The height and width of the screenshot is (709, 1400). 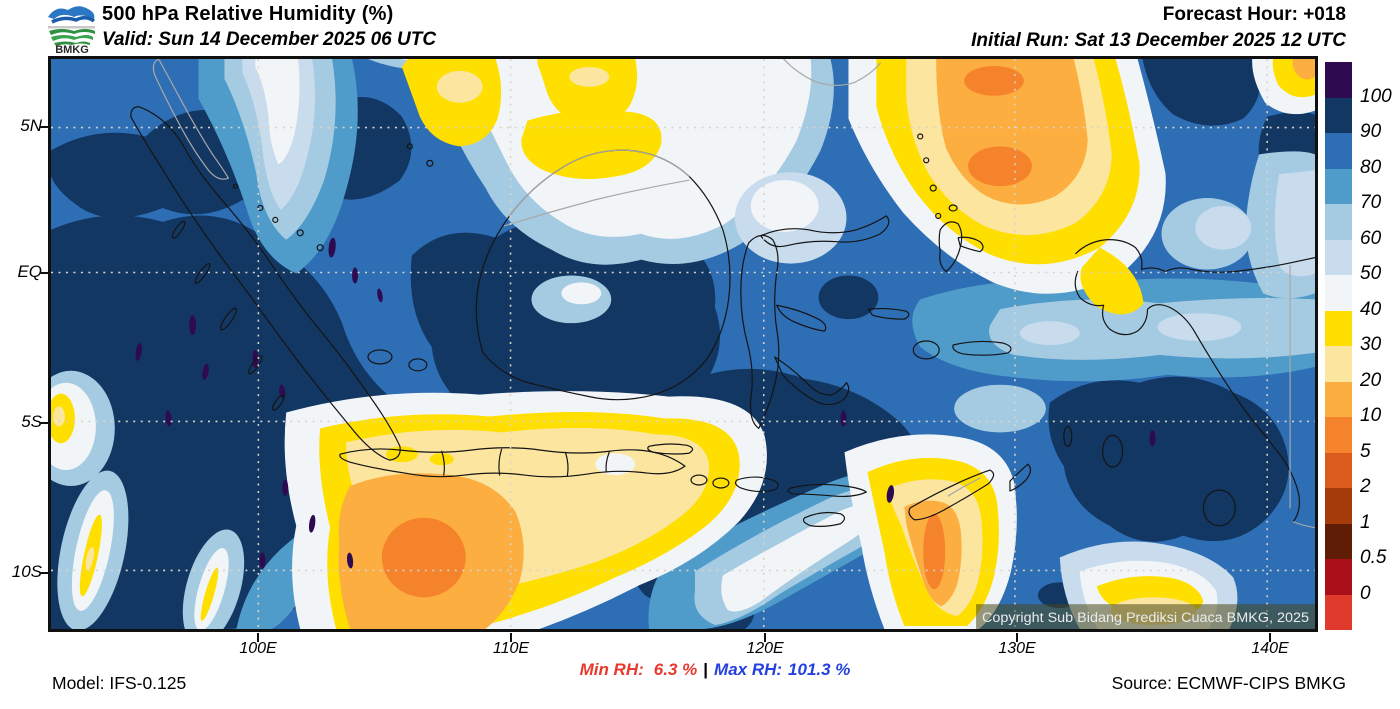 What do you see at coordinates (72, 49) in the screenshot?
I see `logo-text: BMKG` at bounding box center [72, 49].